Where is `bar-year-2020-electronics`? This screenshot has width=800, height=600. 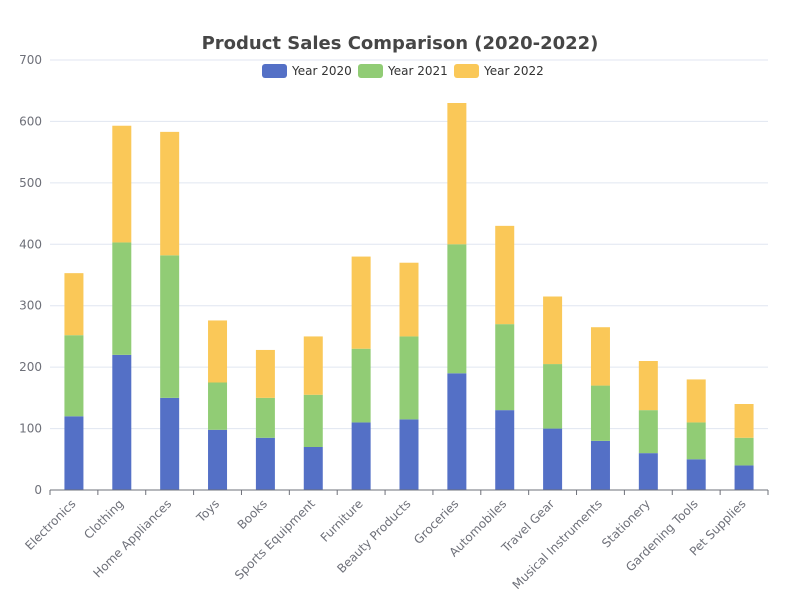
bar-year-2020-electronics is located at coordinates (74, 453).